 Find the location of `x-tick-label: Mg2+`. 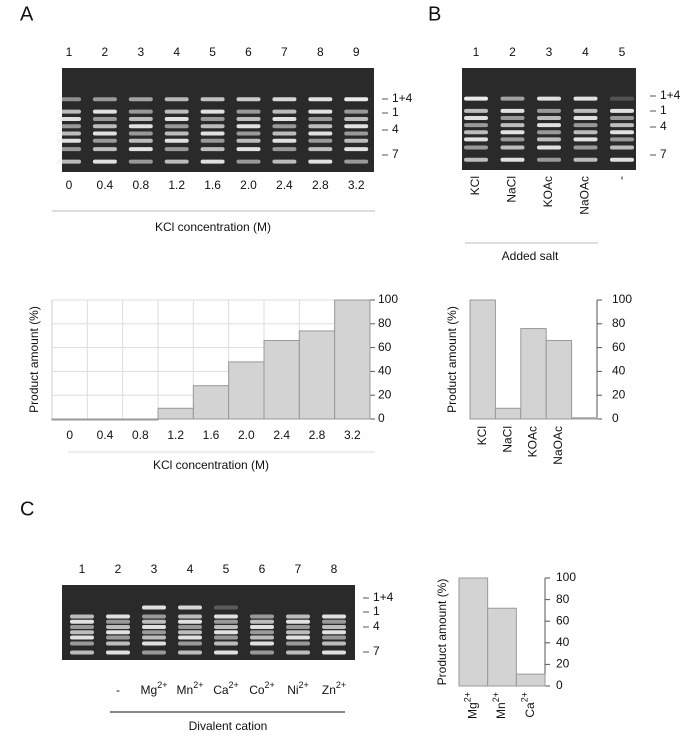

x-tick-label: Mg2+ is located at coordinates (471, 705).